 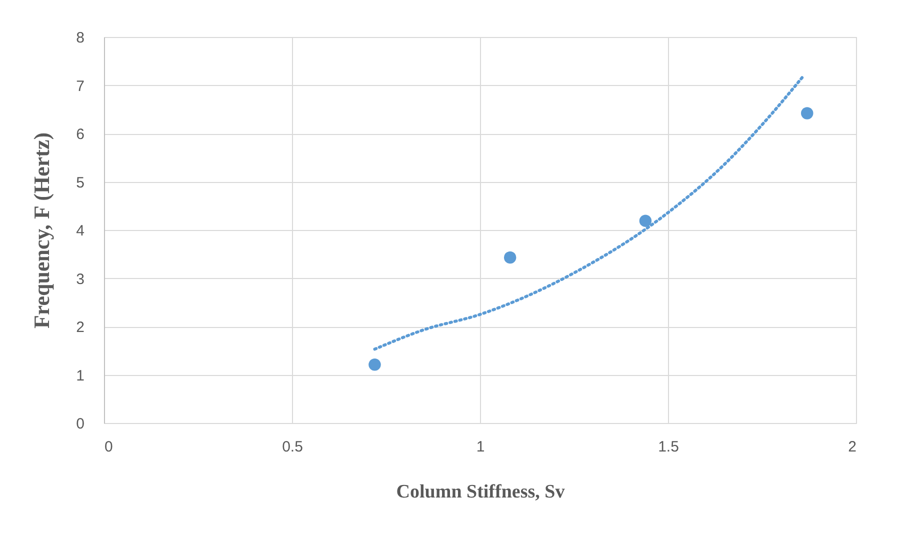 I want to click on y-tick-label: 1, so click(x=80, y=375).